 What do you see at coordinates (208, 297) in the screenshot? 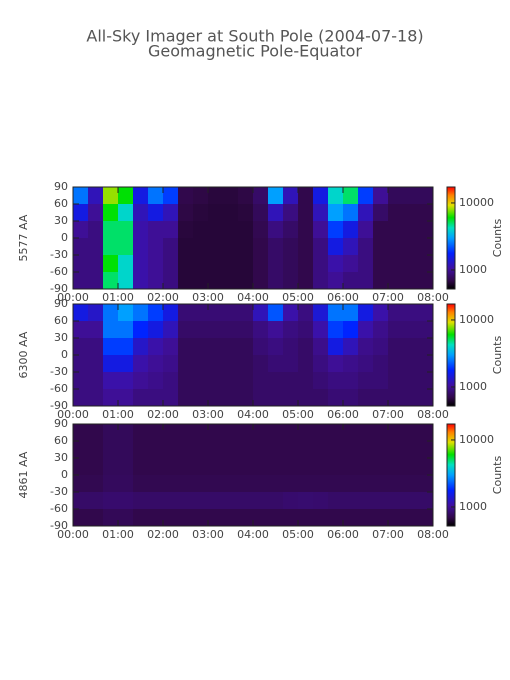
I see `x-tick-label: 03:00` at bounding box center [208, 297].